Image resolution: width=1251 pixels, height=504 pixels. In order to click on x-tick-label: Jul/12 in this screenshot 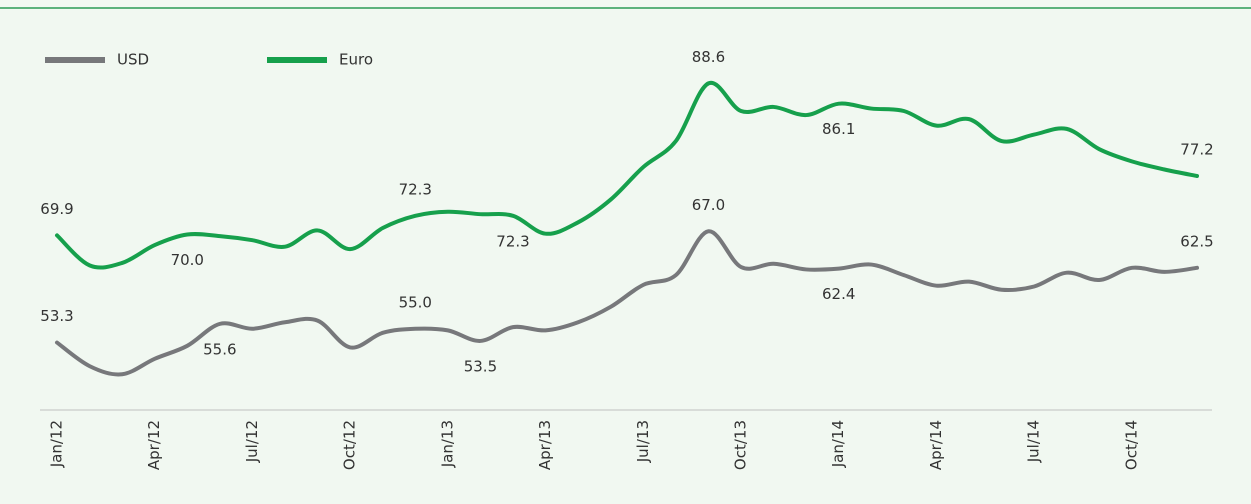, I will do `click(252, 441)`.